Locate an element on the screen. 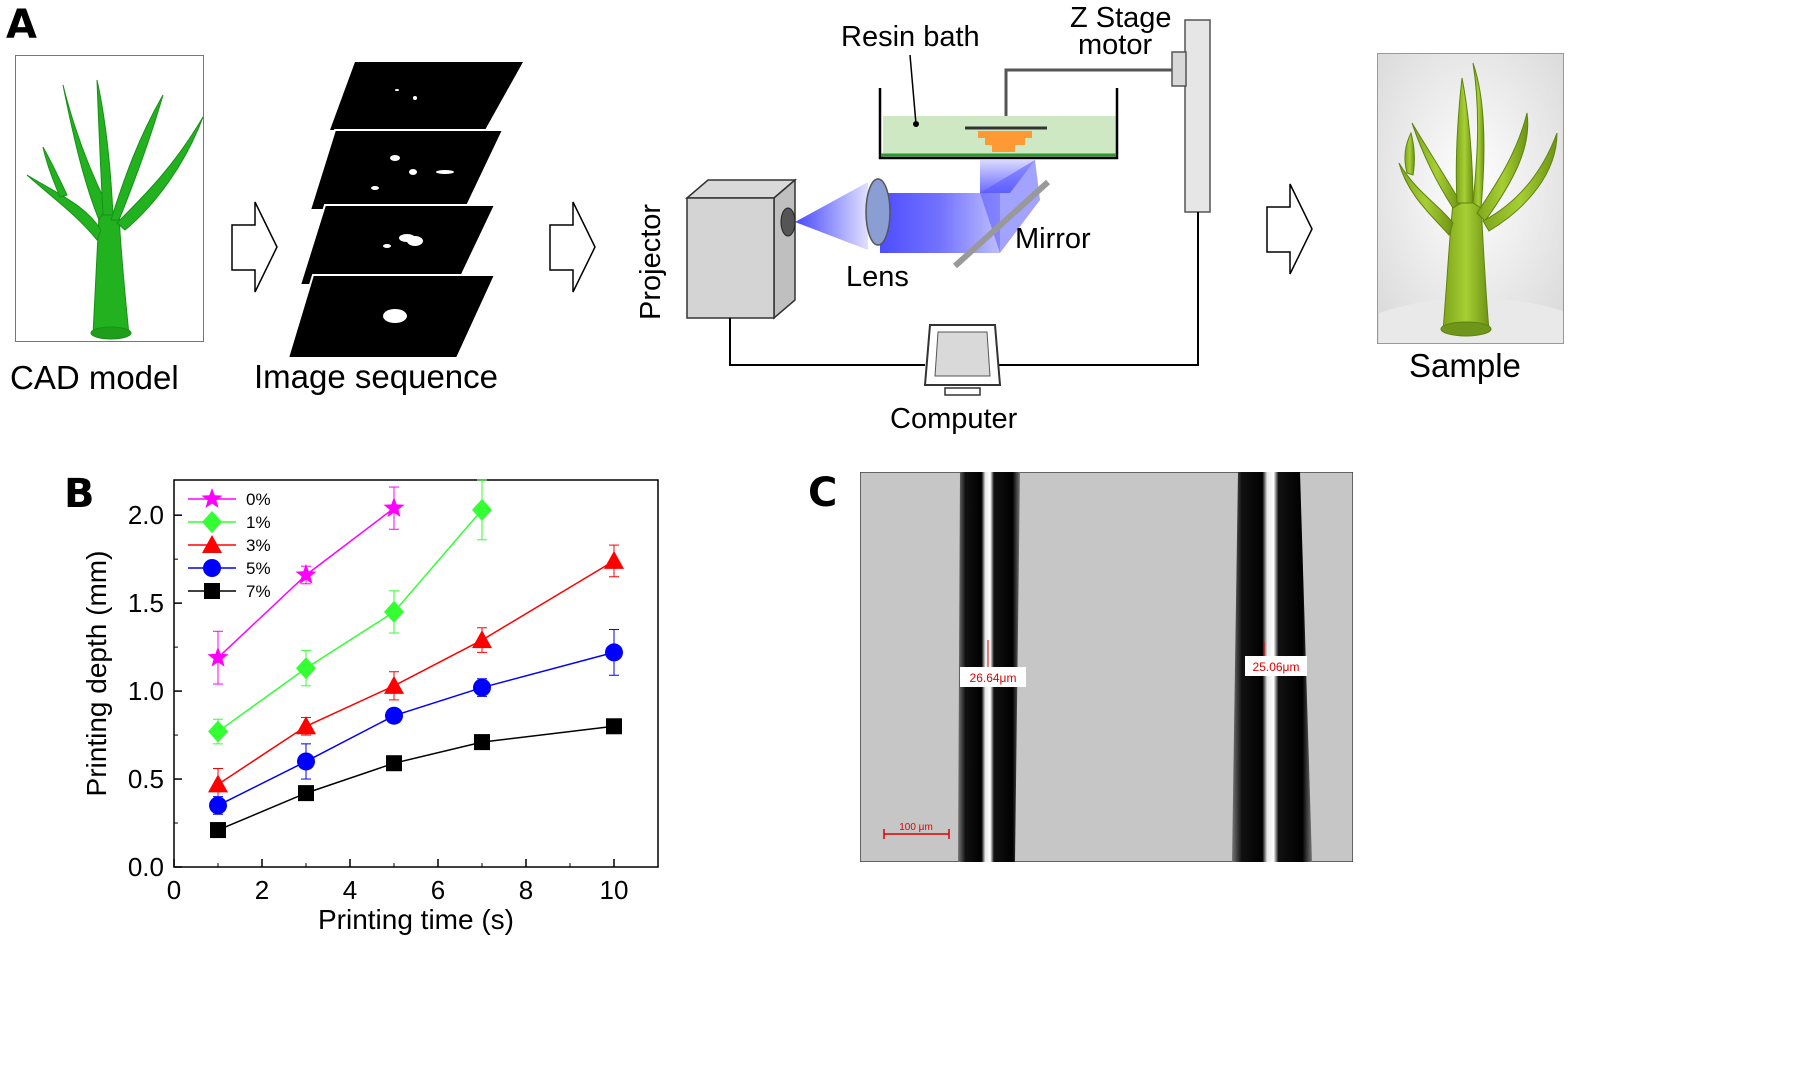 This screenshot has height=1082, width=1805. resin-bath-label: Resin bath is located at coordinates (910, 37).